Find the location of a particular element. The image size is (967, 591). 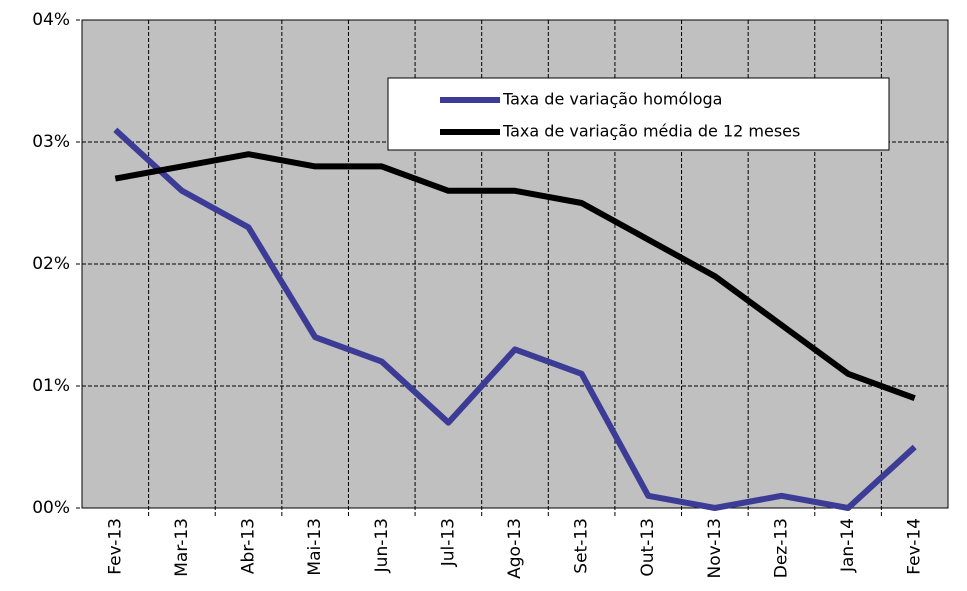

legend-label: Taxa de variação homóloga is located at coordinates (612, 99).